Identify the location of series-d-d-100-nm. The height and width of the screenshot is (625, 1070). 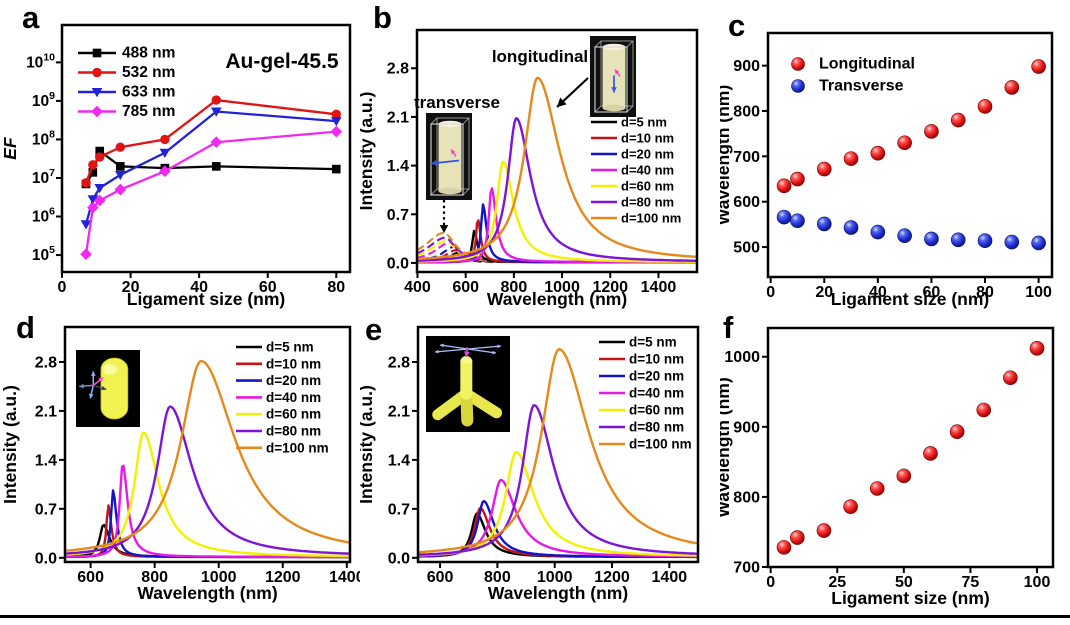
(207, 455).